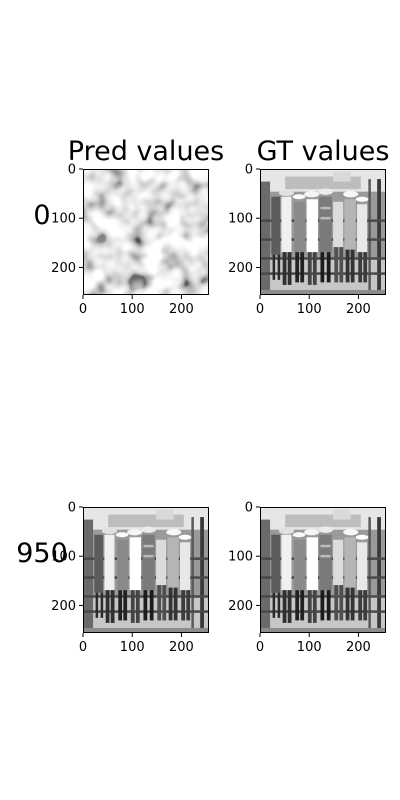  I want to click on panel-noise: 0 100 200 0 100 200, so click(130, 240).